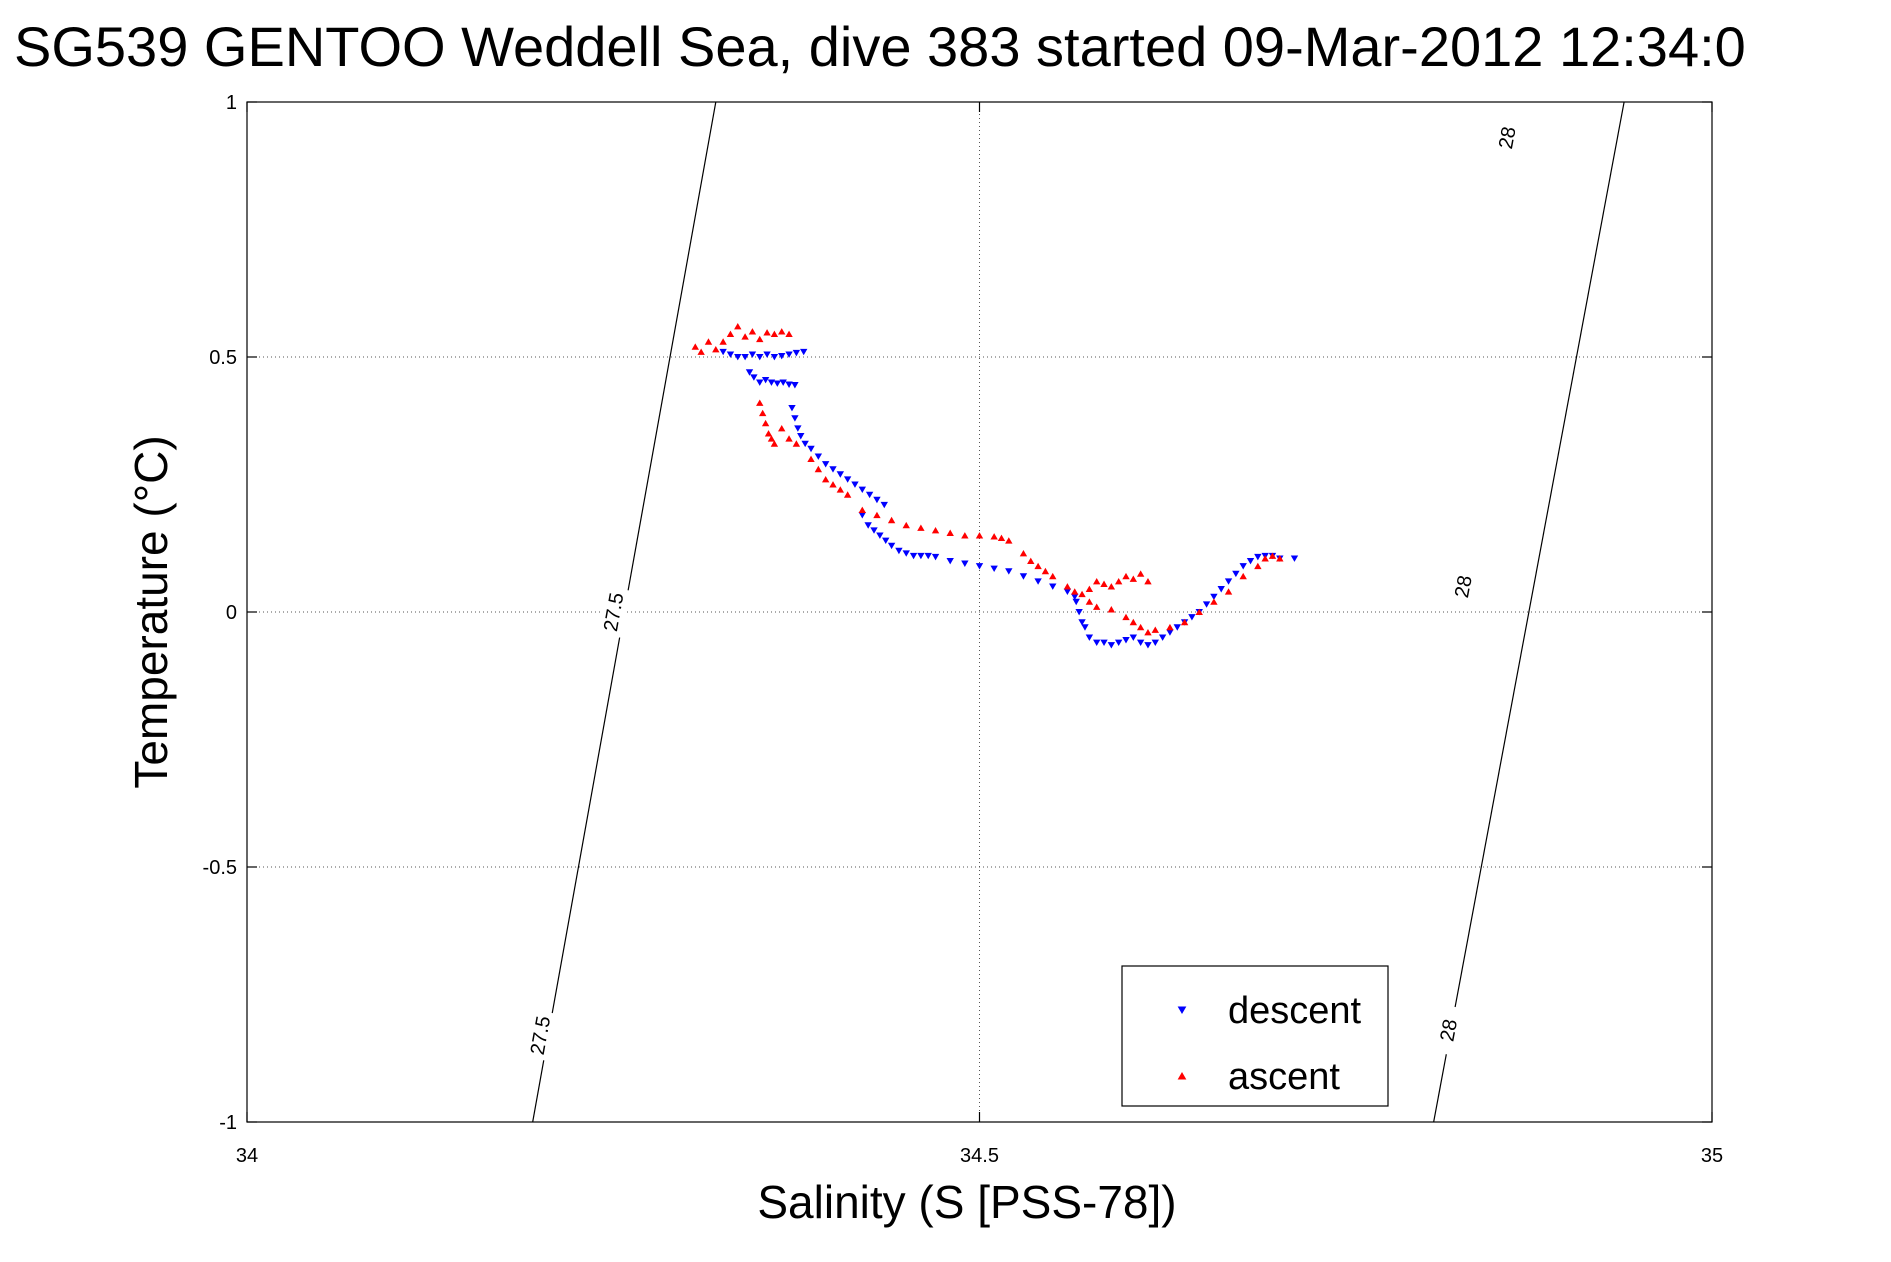  I want to click on x-tick-label: 35, so click(1712, 1156).